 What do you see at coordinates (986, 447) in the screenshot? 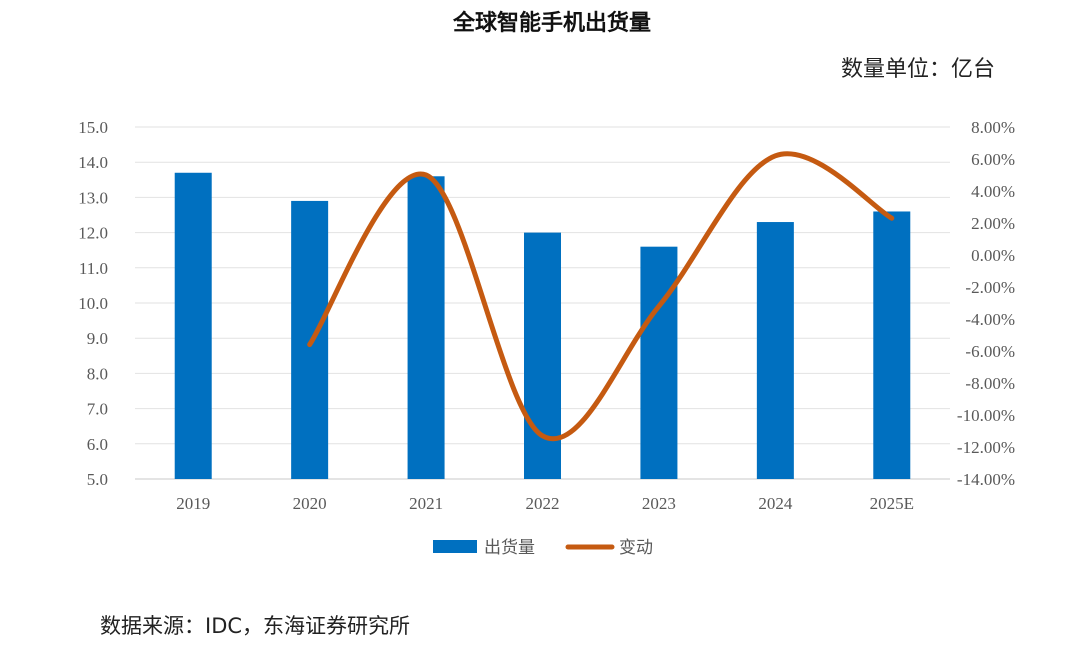
I see `right-axis-tick-label: -12.00%` at bounding box center [986, 447].